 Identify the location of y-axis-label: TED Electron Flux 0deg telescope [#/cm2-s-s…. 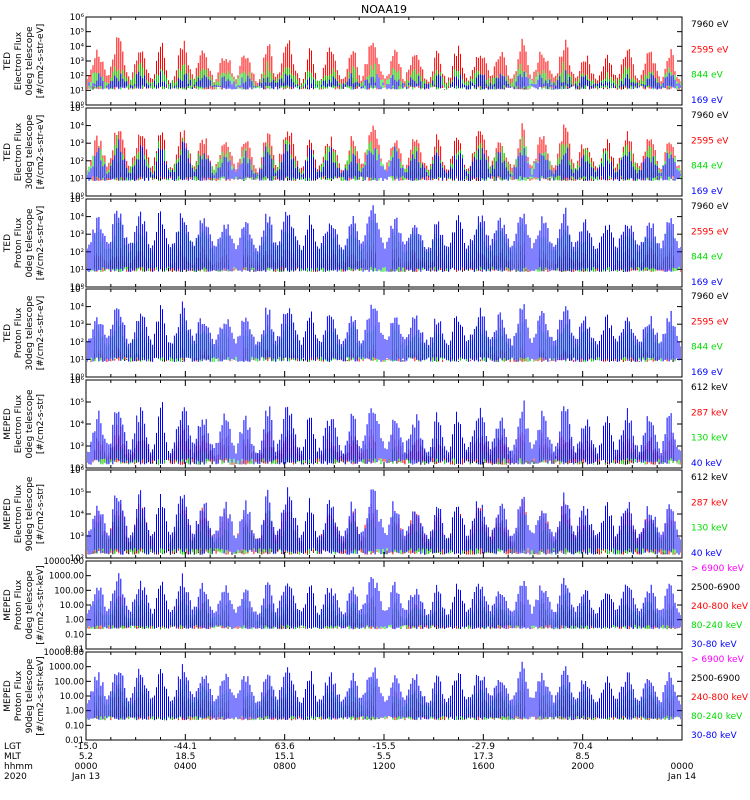
(24, 61).